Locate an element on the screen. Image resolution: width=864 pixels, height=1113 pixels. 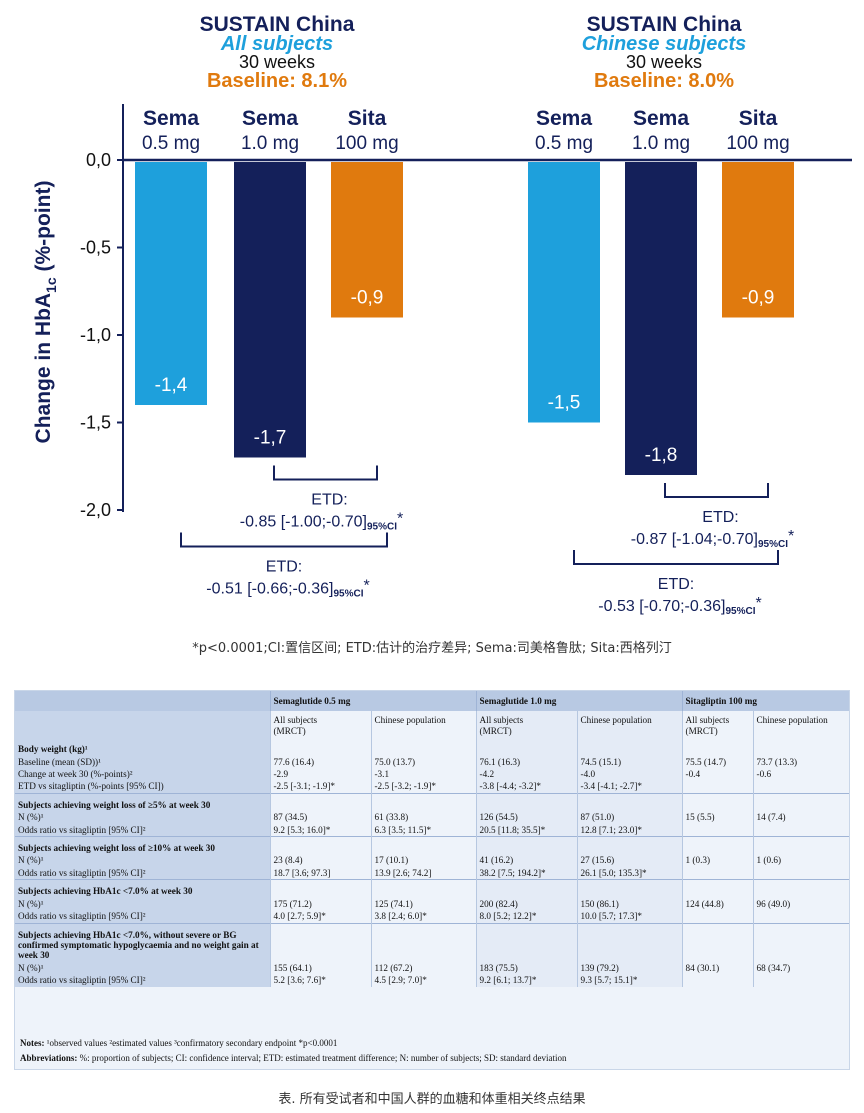
panel-title: SUSTAIN China is located at coordinates (664, 24).